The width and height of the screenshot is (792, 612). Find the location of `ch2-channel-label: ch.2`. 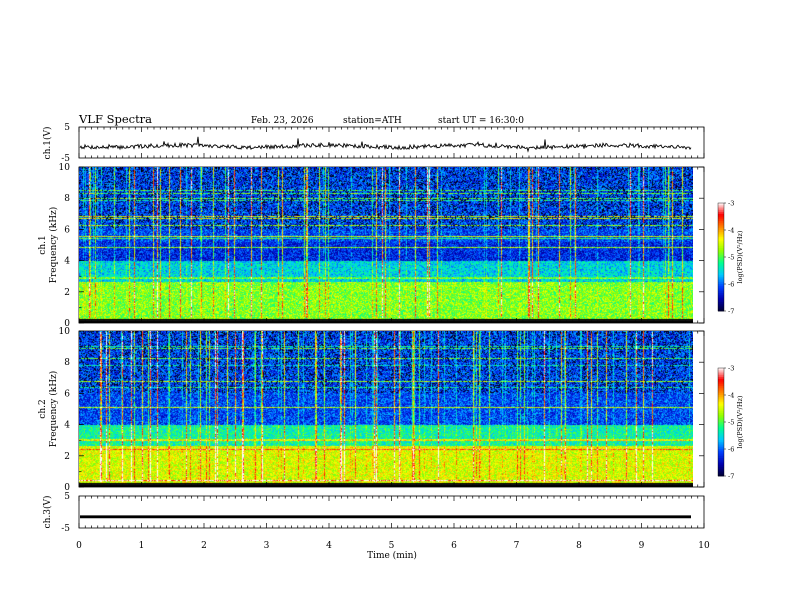

ch2-channel-label: ch.2 is located at coordinates (43, 408).